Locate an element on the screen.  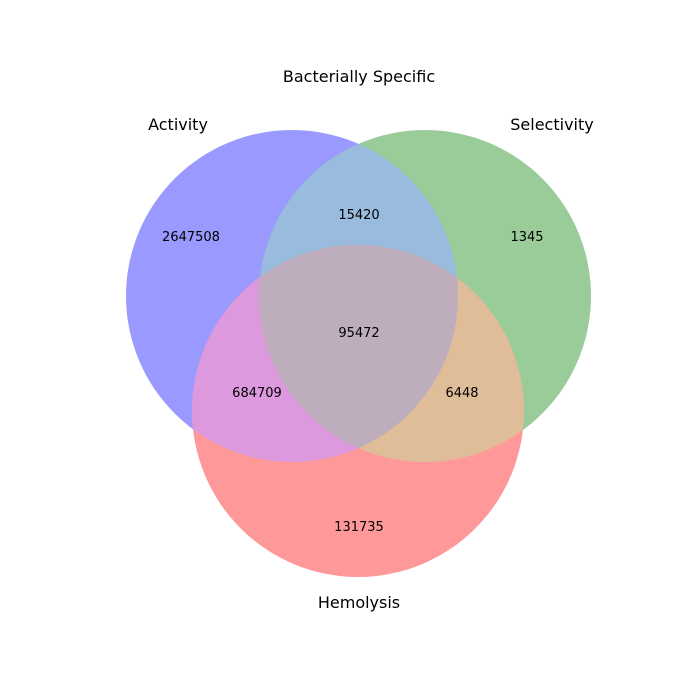
region-value-activity-only: 2647508 is located at coordinates (191, 237).